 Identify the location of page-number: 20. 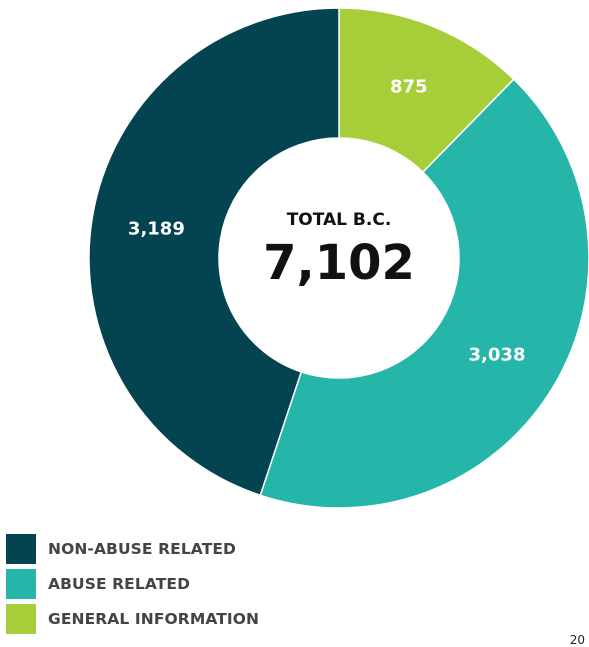
(577, 640).